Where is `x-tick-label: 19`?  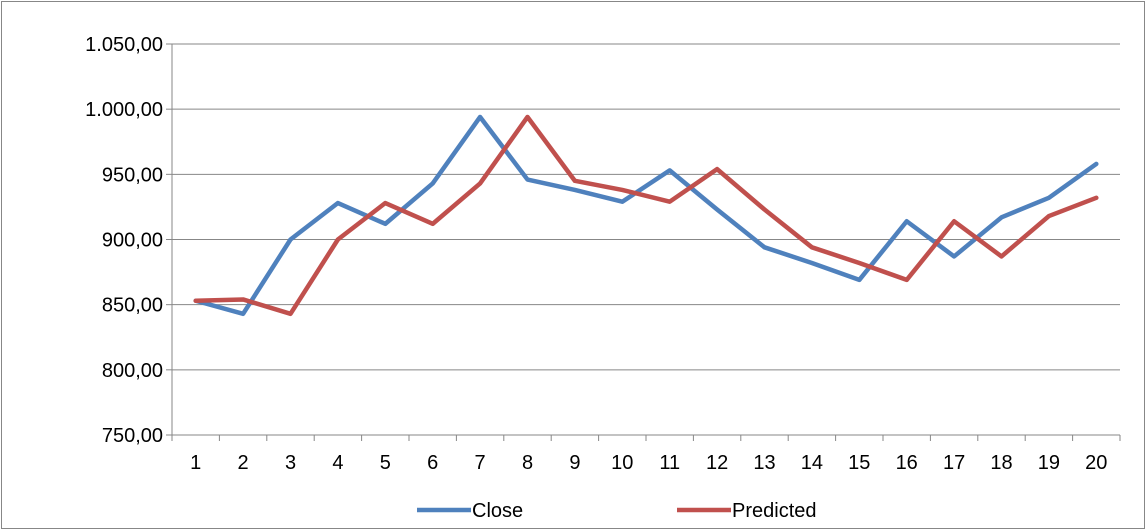
x-tick-label: 19 is located at coordinates (1049, 463).